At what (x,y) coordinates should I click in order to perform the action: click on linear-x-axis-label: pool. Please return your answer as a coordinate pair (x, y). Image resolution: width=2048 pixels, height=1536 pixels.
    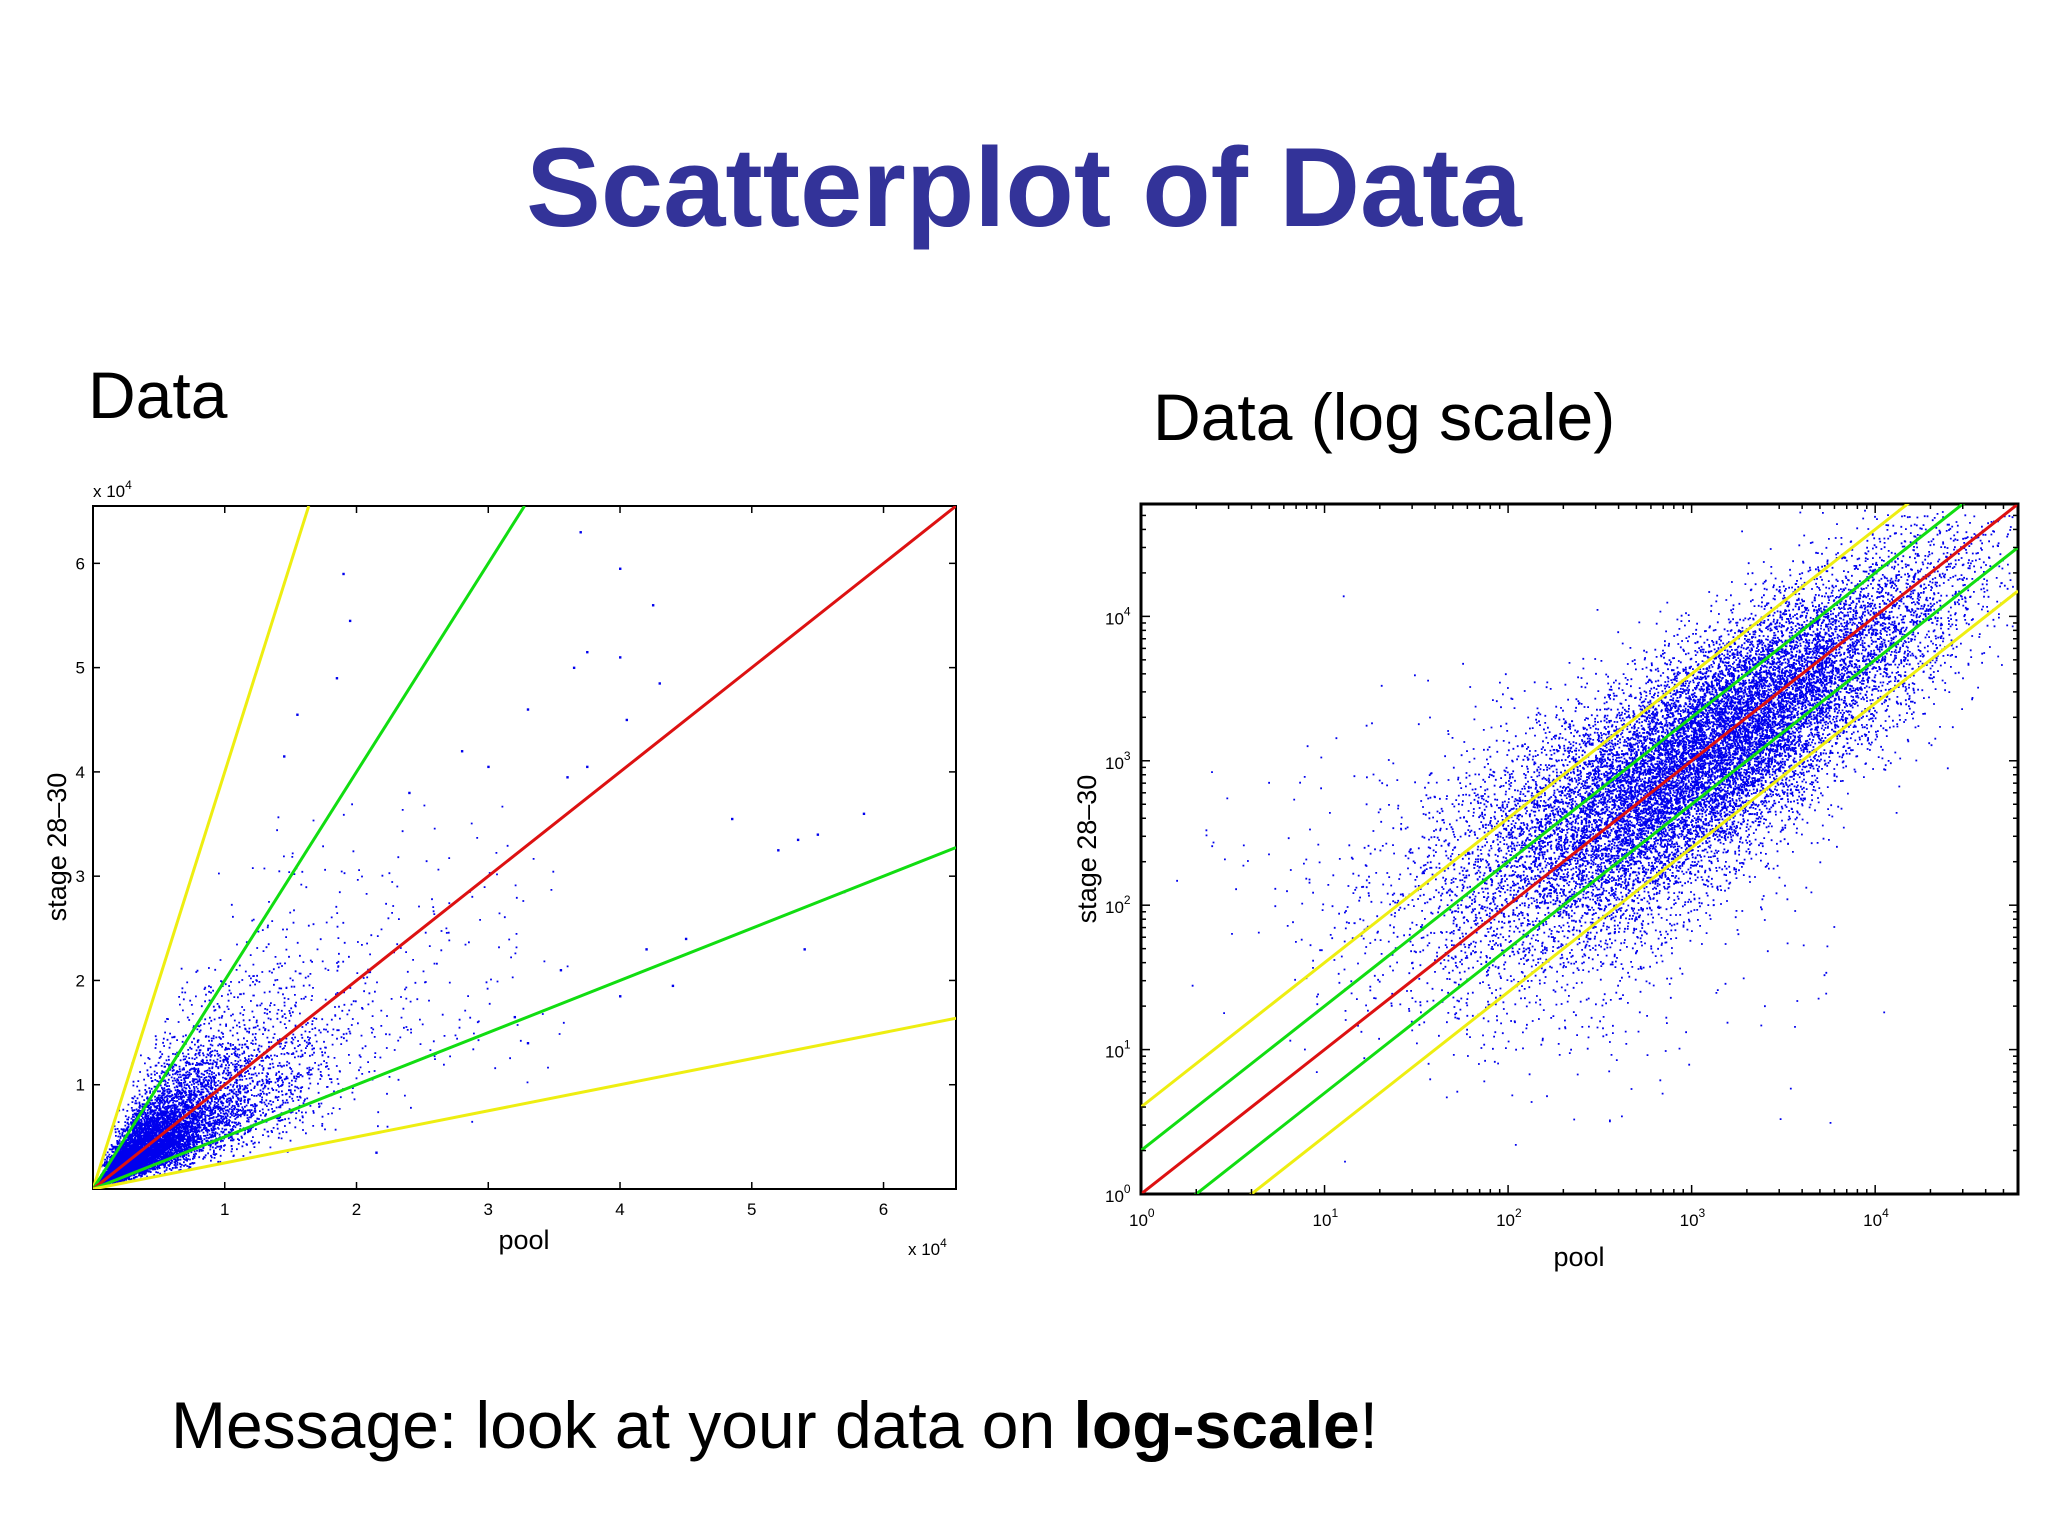
    Looking at the image, I should click on (523, 1240).